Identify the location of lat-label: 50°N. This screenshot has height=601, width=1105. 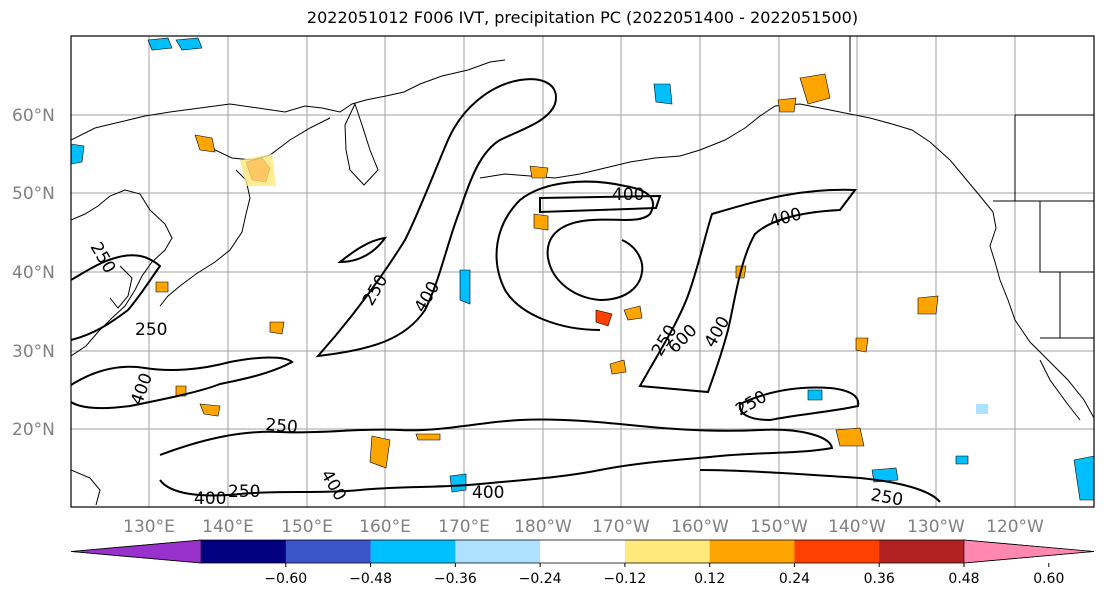
(33, 194).